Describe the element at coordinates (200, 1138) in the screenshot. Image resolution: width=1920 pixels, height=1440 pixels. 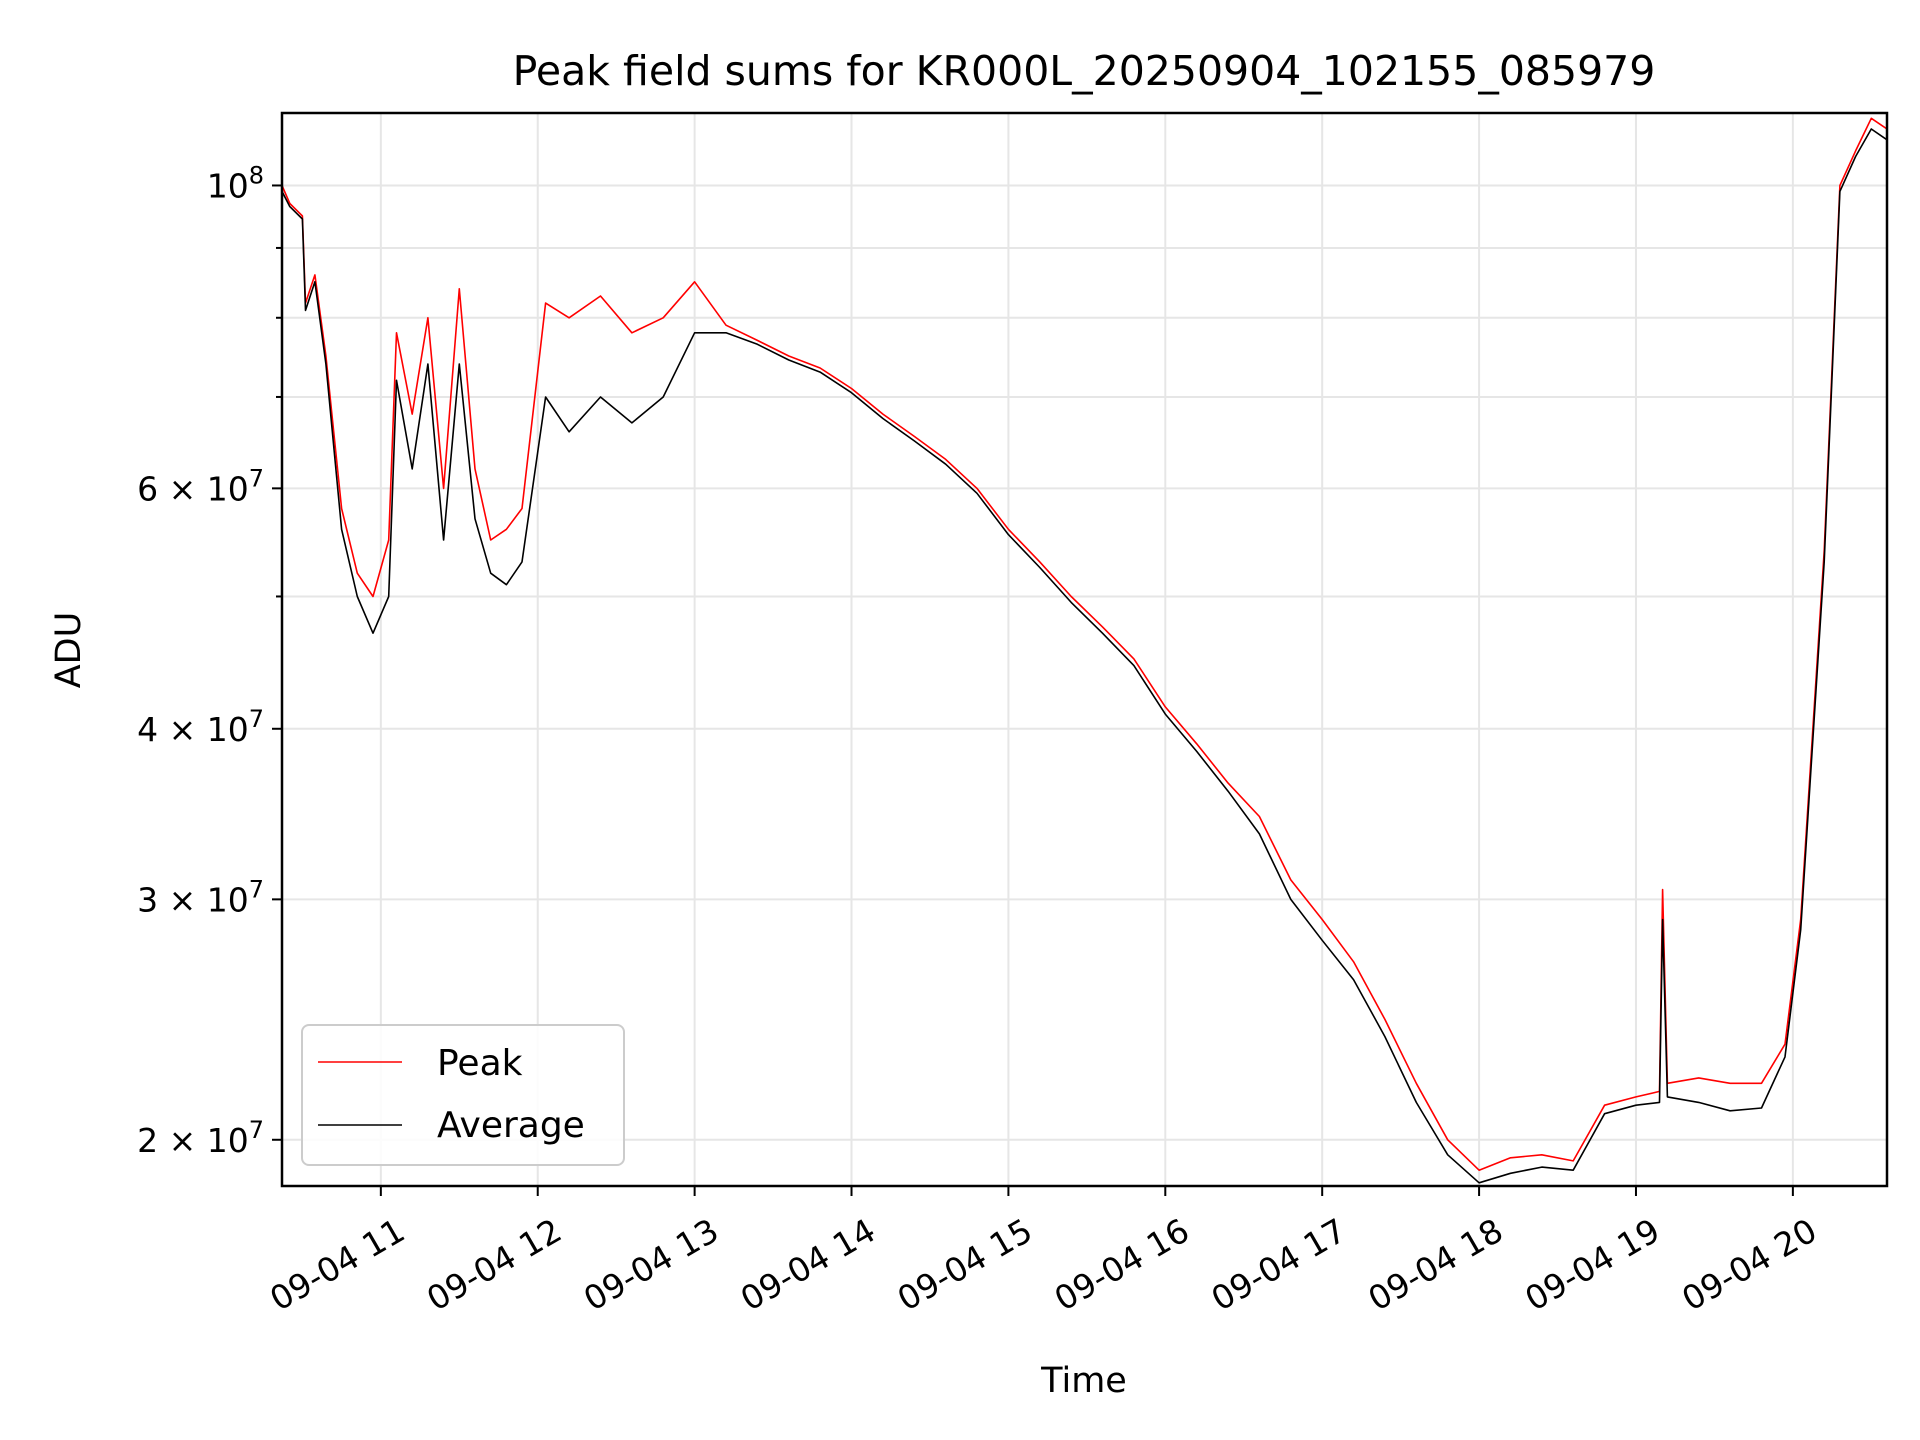
I see `y-tick-label: 2 × 107` at that location.